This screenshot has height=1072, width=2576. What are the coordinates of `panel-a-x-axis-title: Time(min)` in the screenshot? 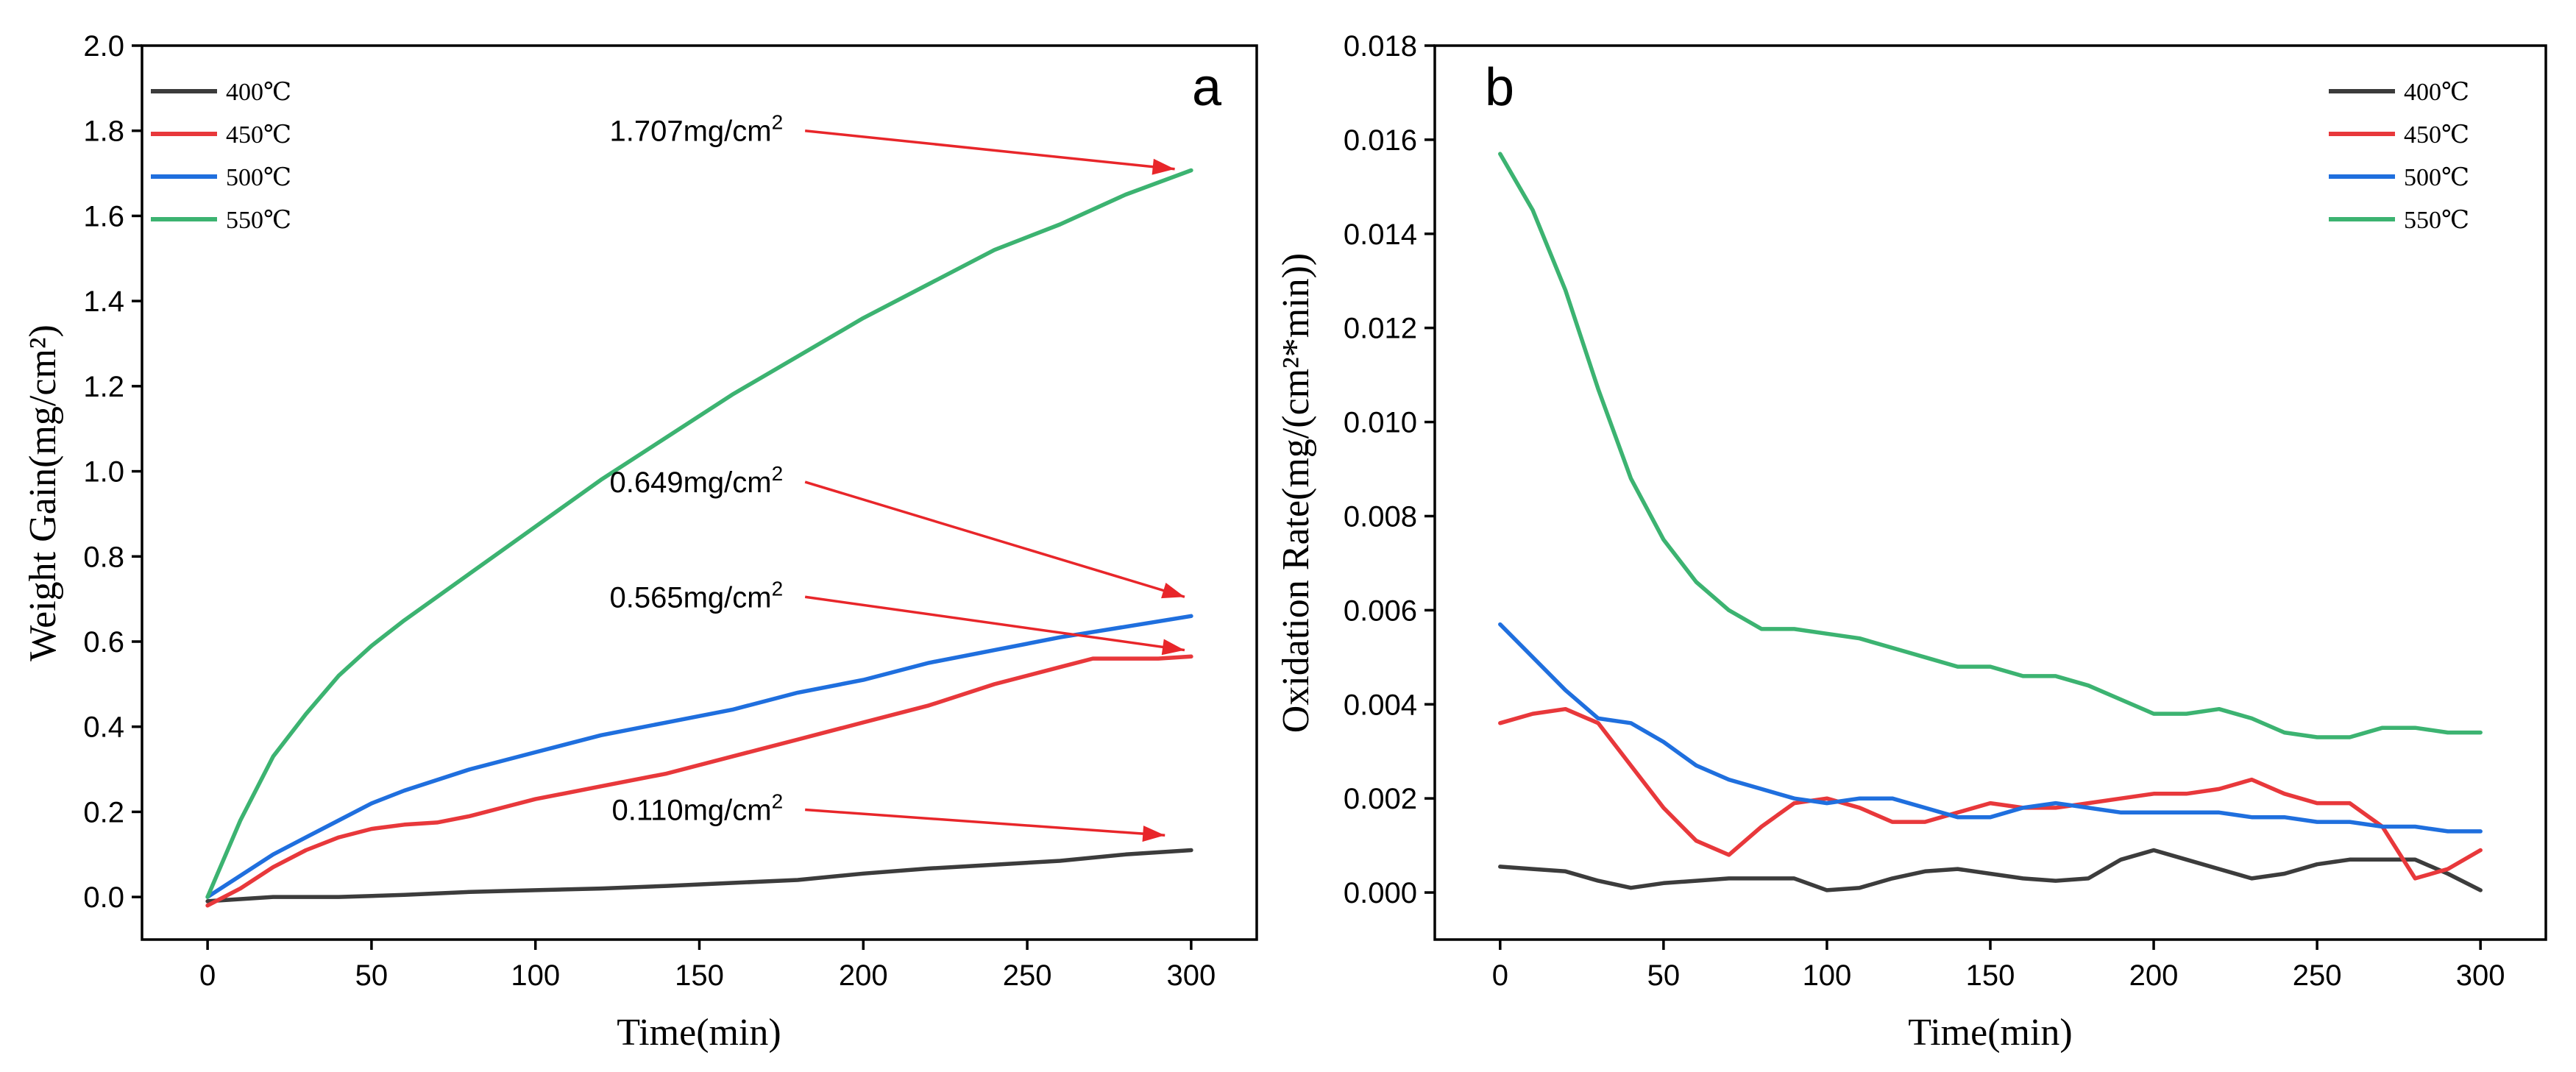 It's located at (699, 1033).